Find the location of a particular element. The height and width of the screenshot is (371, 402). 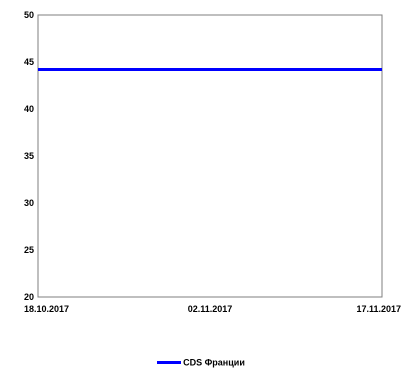

x-tick-label: 02.11.2017 is located at coordinates (210, 309).